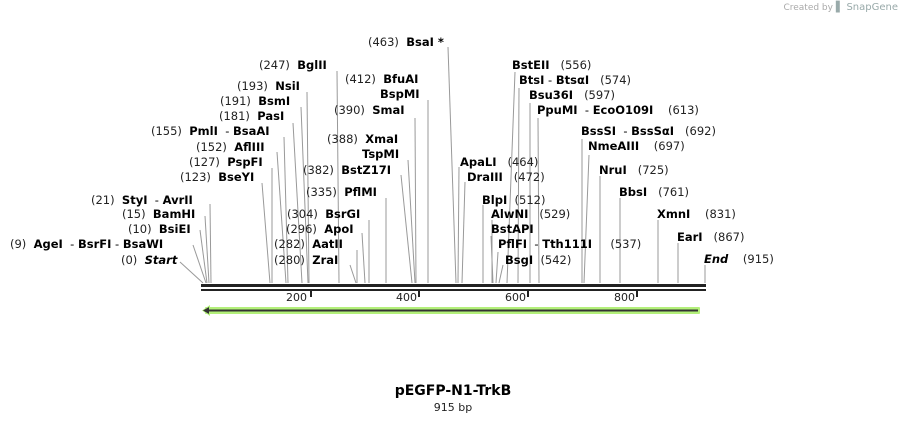  I want to click on site-bspmi: BspMI, so click(400, 94).